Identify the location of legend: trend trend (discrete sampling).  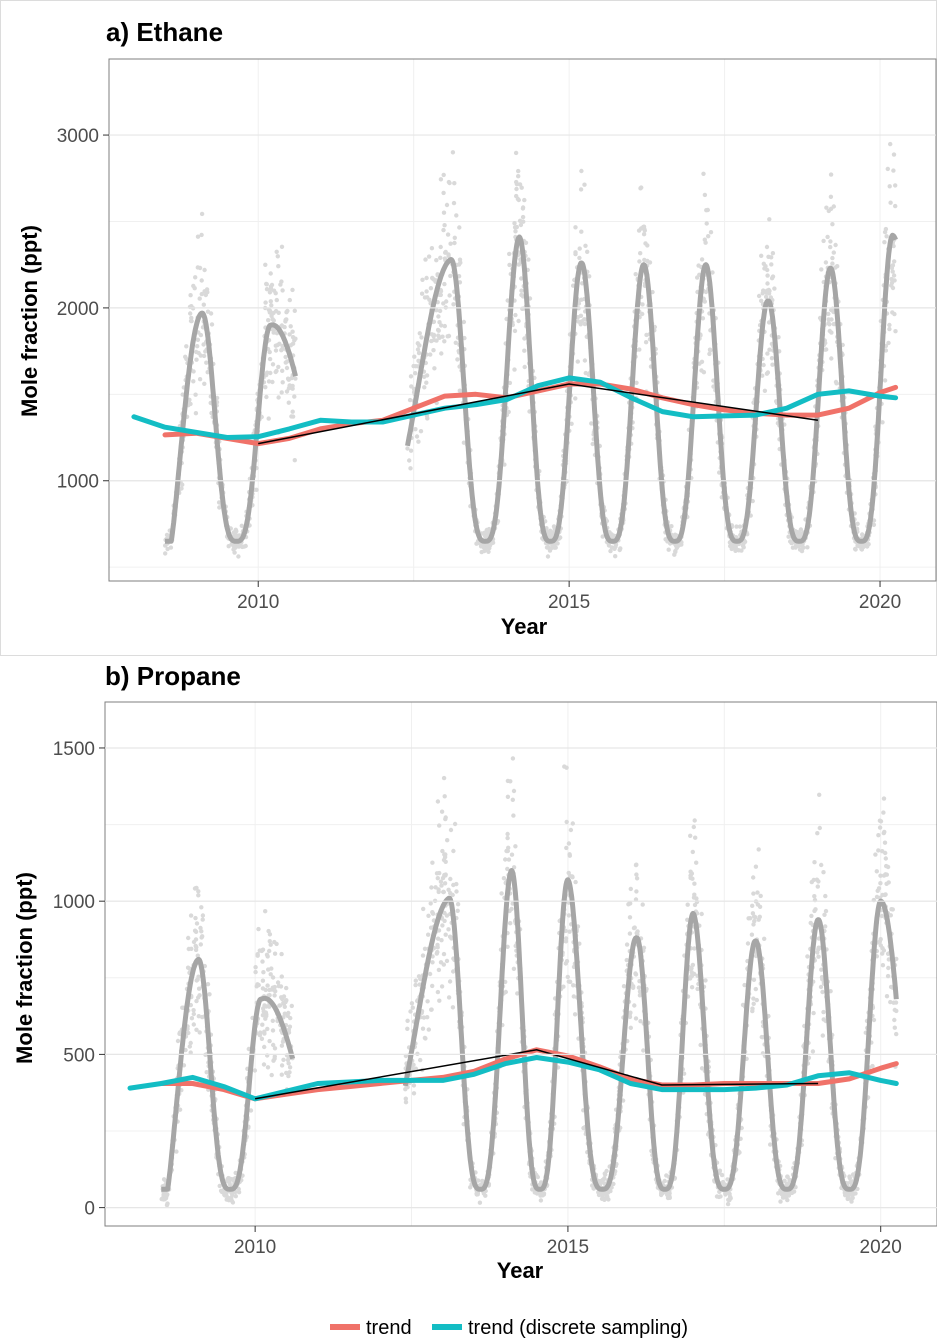
(468, 1326).